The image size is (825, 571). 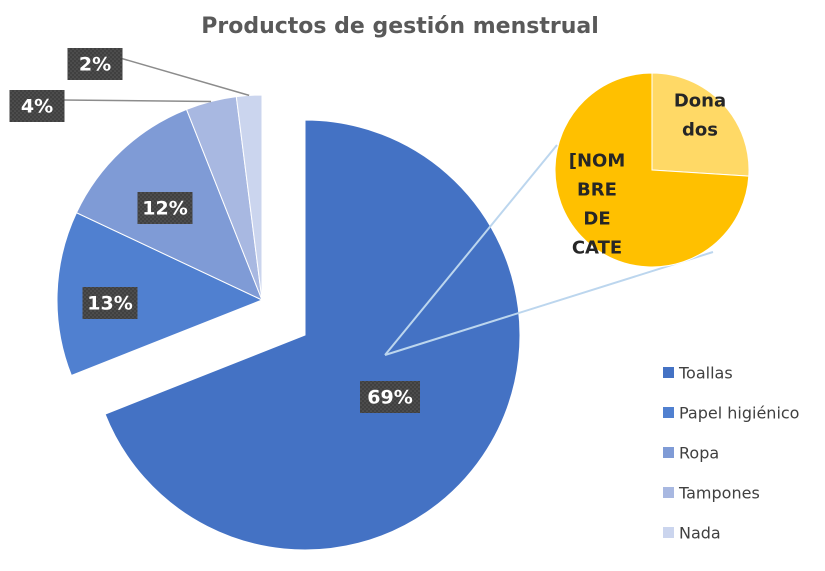 I want to click on legend-label: Tampones, so click(x=719, y=493).